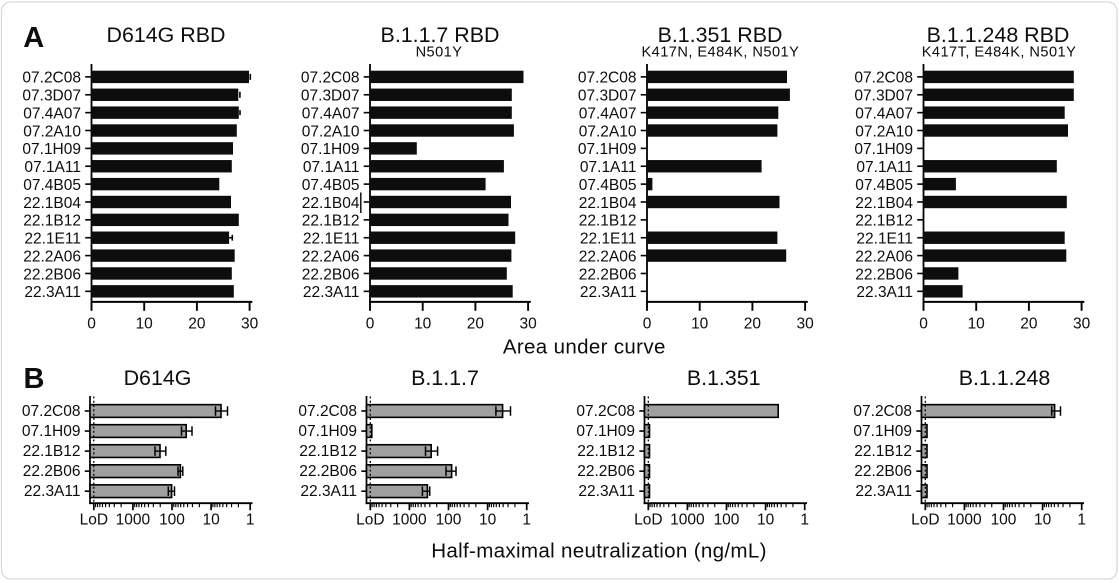 This screenshot has height=583, width=1119. I want to click on svg-text:Half-maximal neutralization (n: Half-maximal neutralization (ng/mL), so click(599, 550).